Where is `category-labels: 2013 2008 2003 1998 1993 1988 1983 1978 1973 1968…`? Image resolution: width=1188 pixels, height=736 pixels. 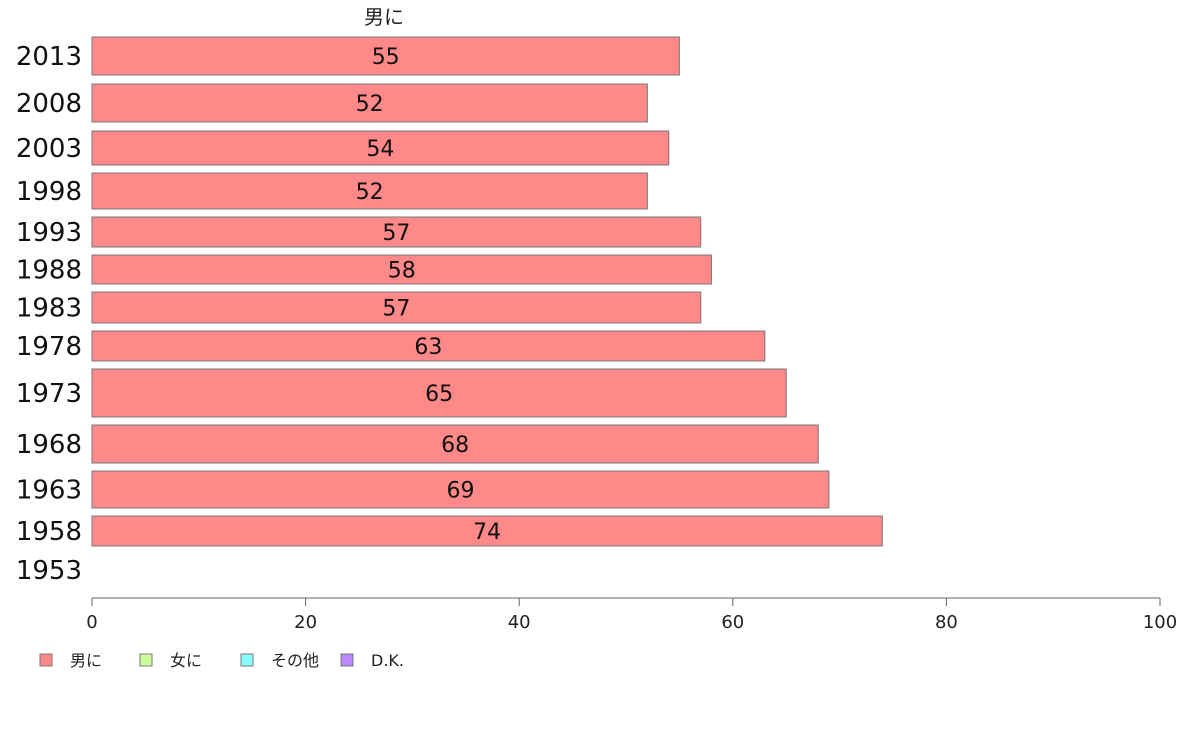
category-labels: 2013 2008 2003 1998 1993 1988 1983 1978 1973 1968… is located at coordinates (49, 314).